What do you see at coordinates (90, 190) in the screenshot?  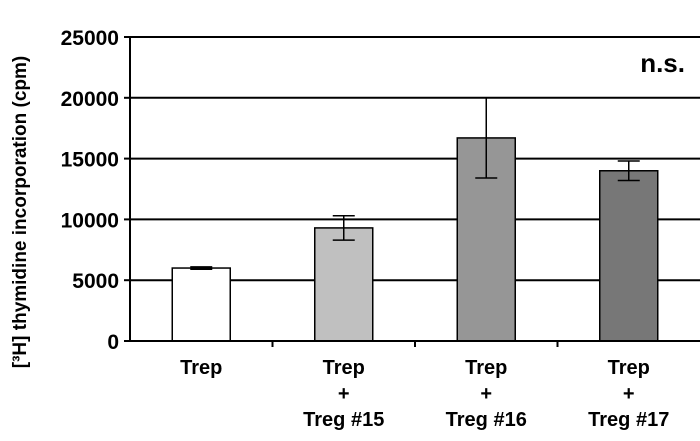 I see `y-tick-labels: 0 5000 10000 15000 20000 25000` at bounding box center [90, 190].